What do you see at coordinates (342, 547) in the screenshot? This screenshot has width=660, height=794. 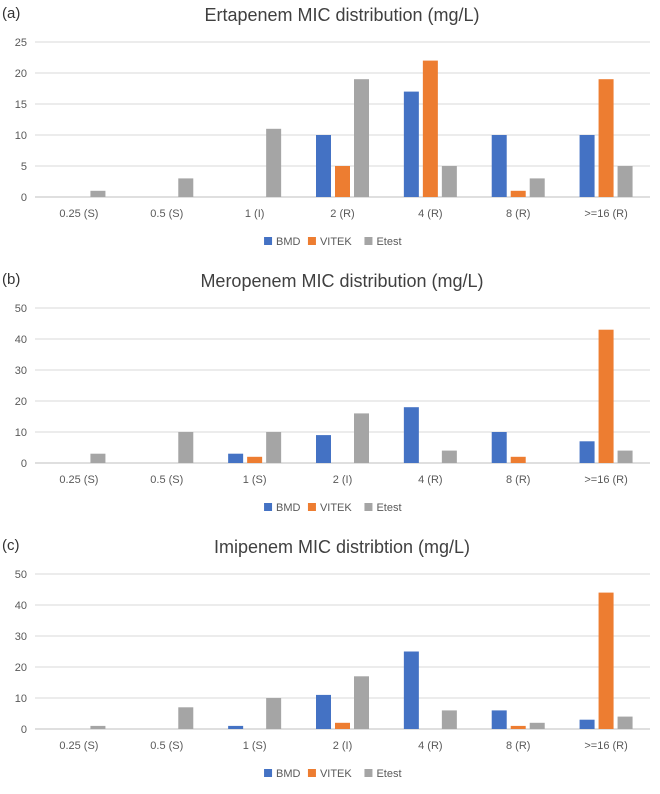 I see `chart-title: Imipenem MIC distribtion (mg/L)` at bounding box center [342, 547].